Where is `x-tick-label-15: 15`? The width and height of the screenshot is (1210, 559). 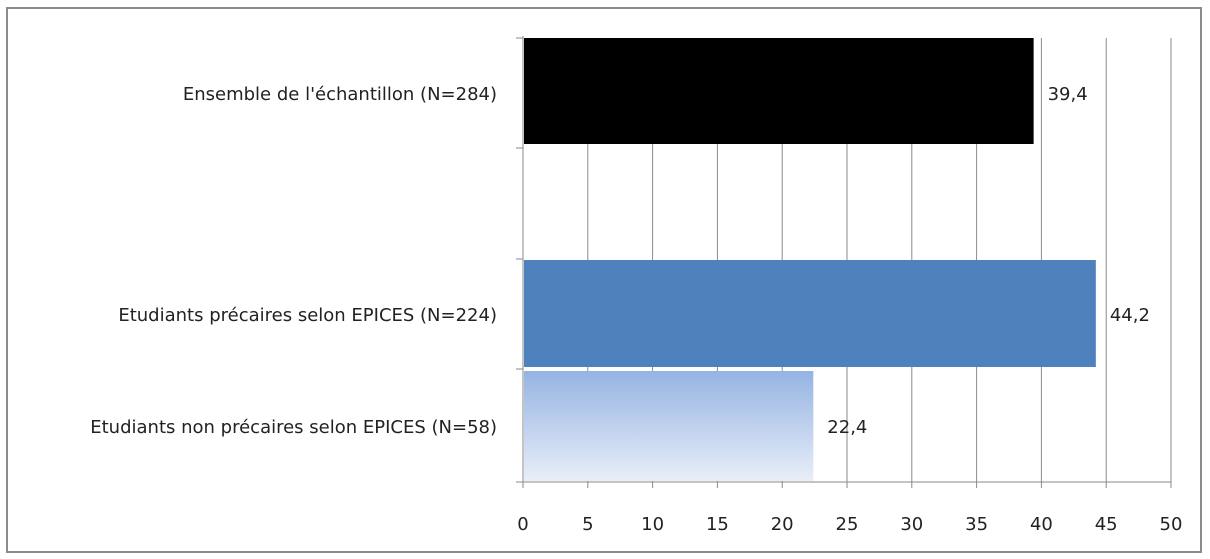
x-tick-label-15: 15 is located at coordinates (717, 524).